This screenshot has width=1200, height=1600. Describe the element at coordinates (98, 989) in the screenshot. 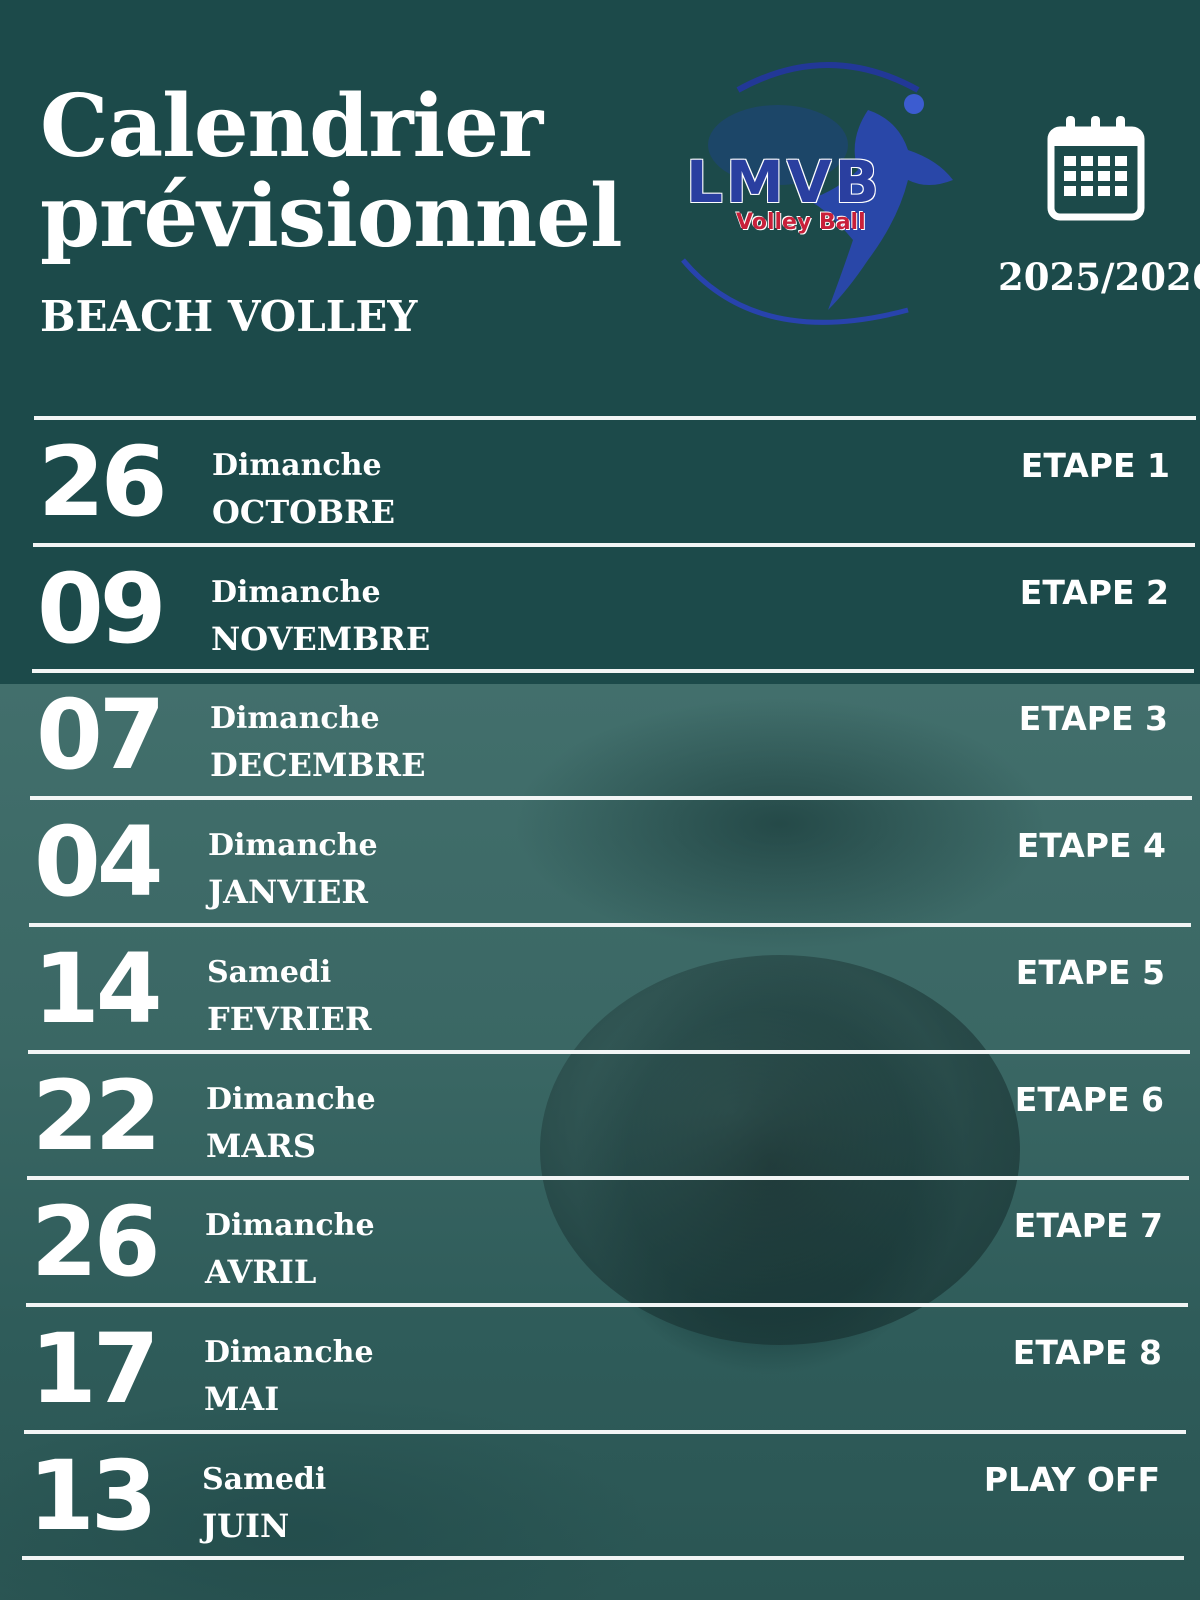

I see `event-day-number: 14` at that location.